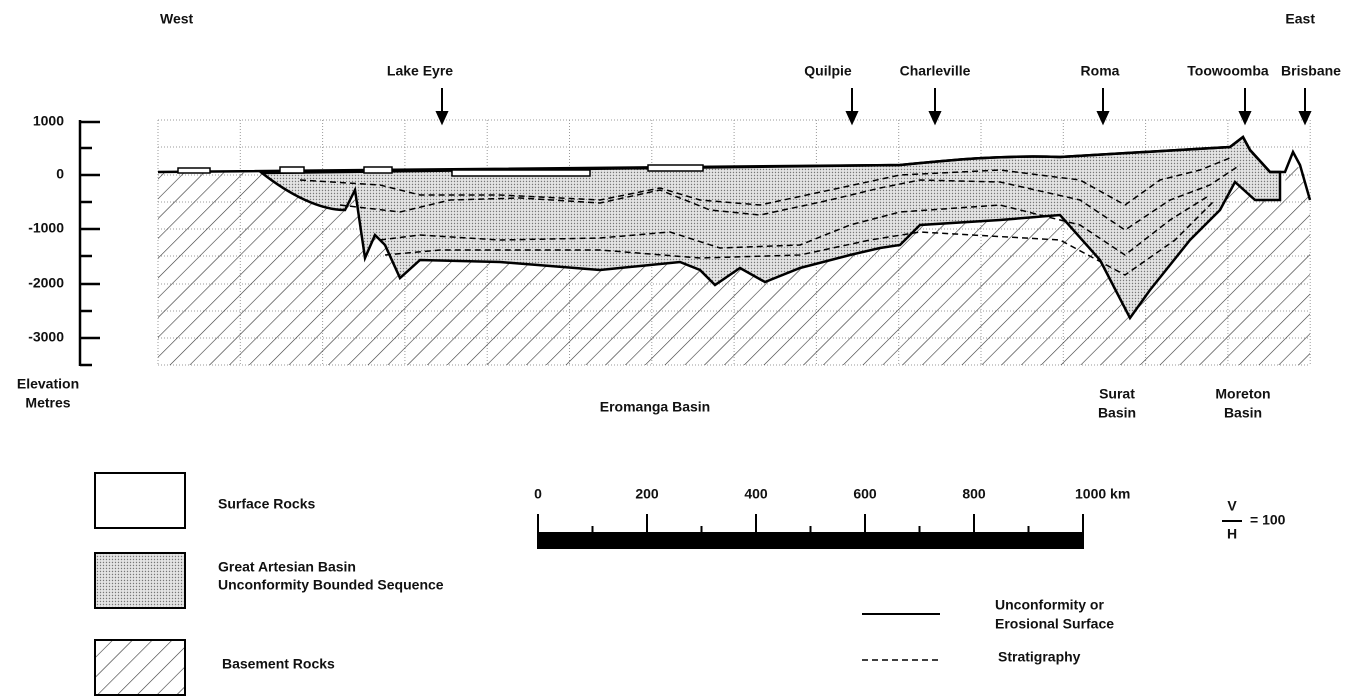  What do you see at coordinates (1100, 71) in the screenshot?
I see `location-label: Roma` at bounding box center [1100, 71].